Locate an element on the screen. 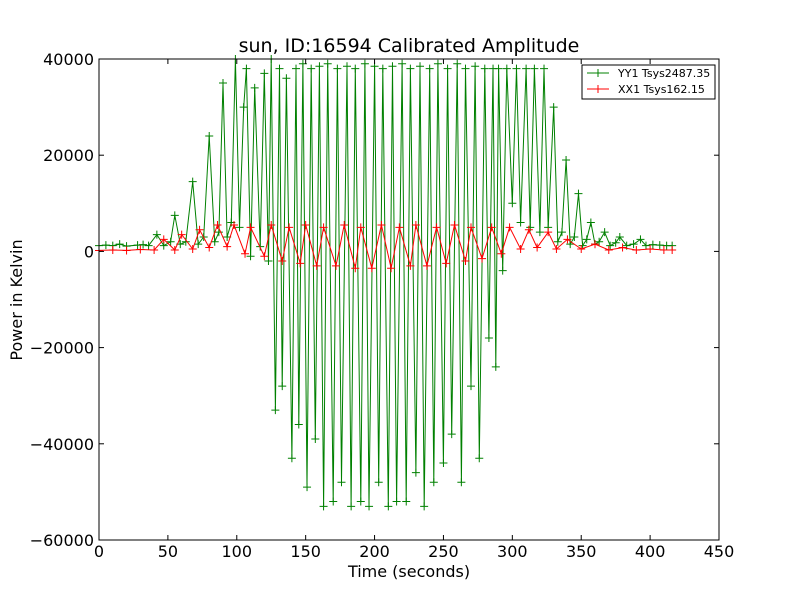 The height and width of the screenshot is (600, 800). legend-marker is located at coordinates (598, 89).